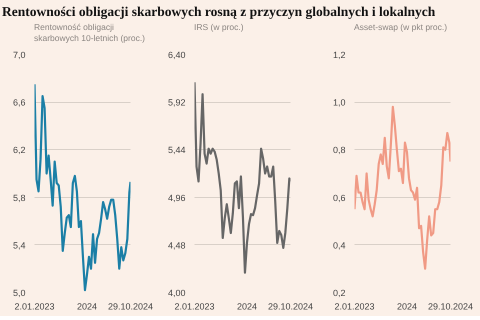 The image size is (480, 320). I want to click on y-tick-label: 0,4, so click(339, 245).